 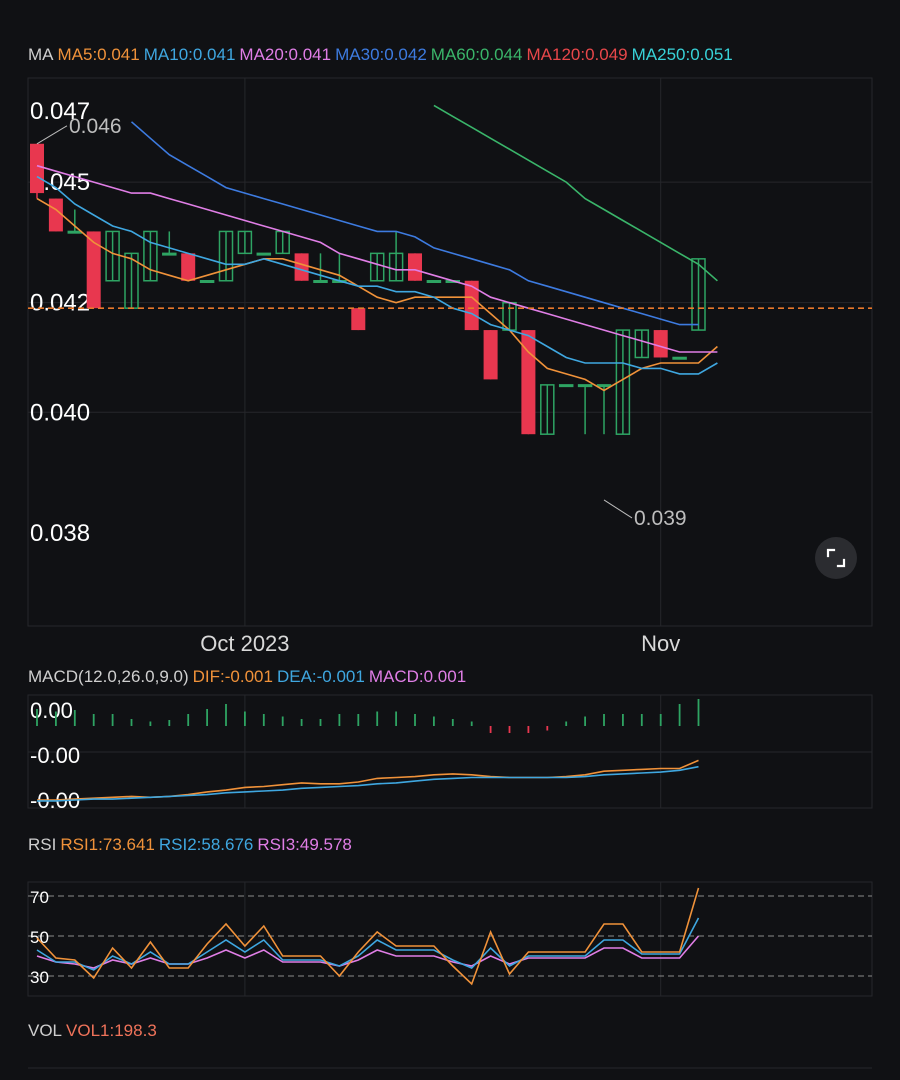 I want to click on volume-chart, so click(x=450, y=1065).